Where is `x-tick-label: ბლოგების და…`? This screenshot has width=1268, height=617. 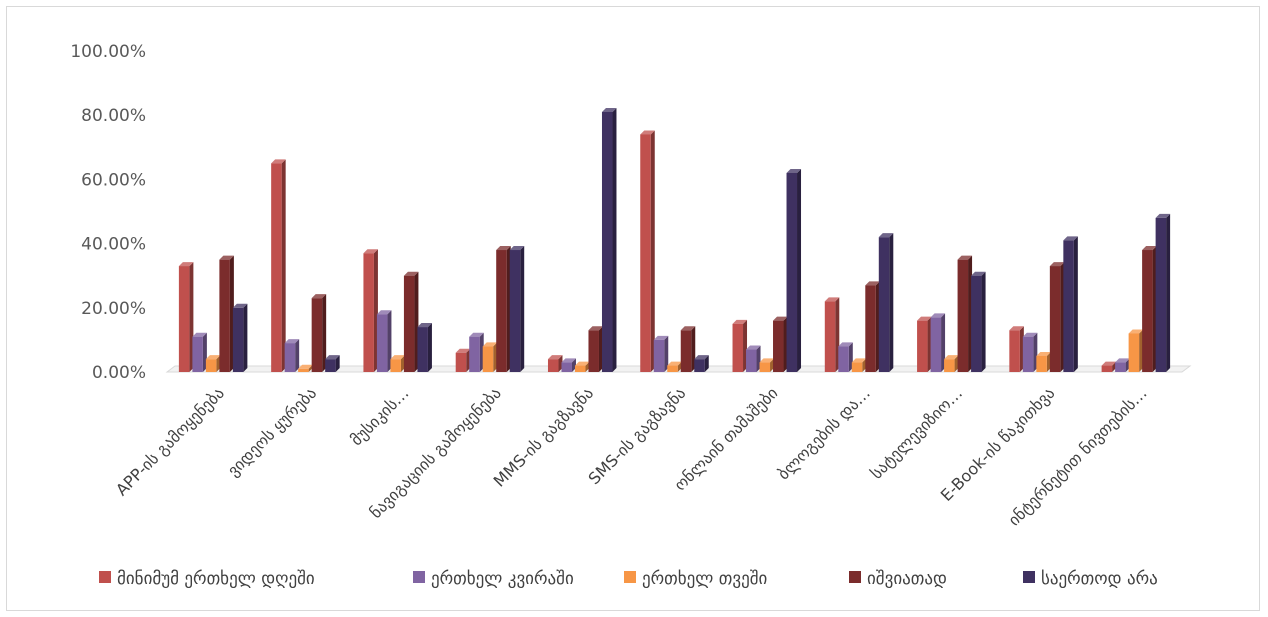 x-tick-label: ბლოგების და… is located at coordinates (824, 433).